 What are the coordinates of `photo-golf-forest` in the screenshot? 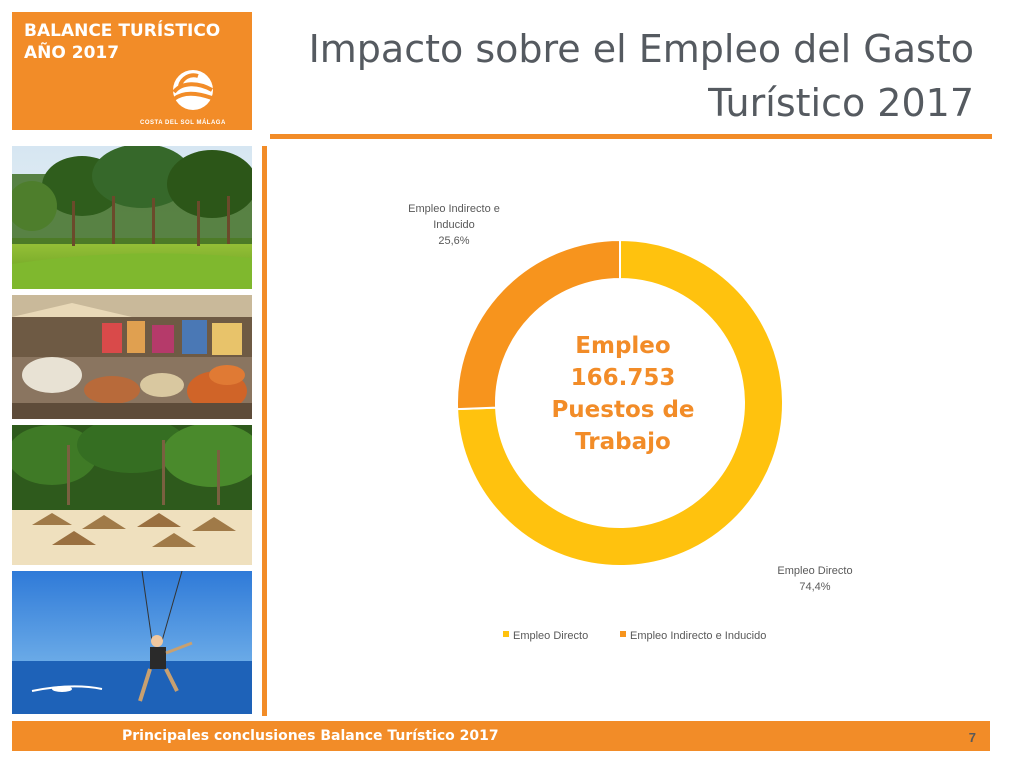 It's located at (132, 217).